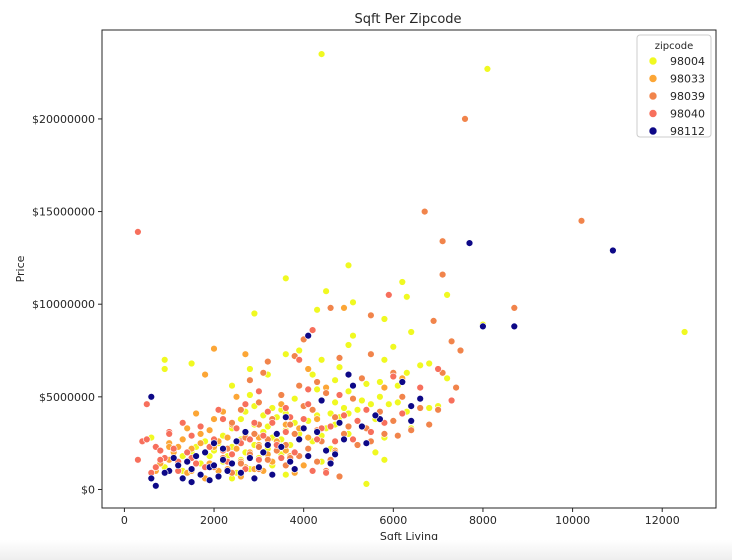 This screenshot has height=560, width=732. Describe the element at coordinates (687, 114) in the screenshot. I see `legend-label-98040: 98040` at that location.